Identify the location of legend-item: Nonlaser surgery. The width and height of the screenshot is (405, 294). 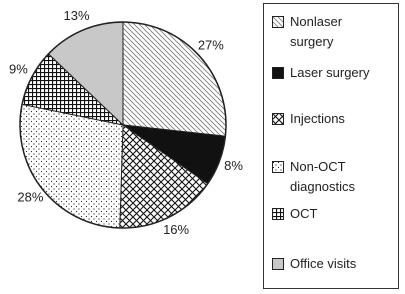
(329, 32).